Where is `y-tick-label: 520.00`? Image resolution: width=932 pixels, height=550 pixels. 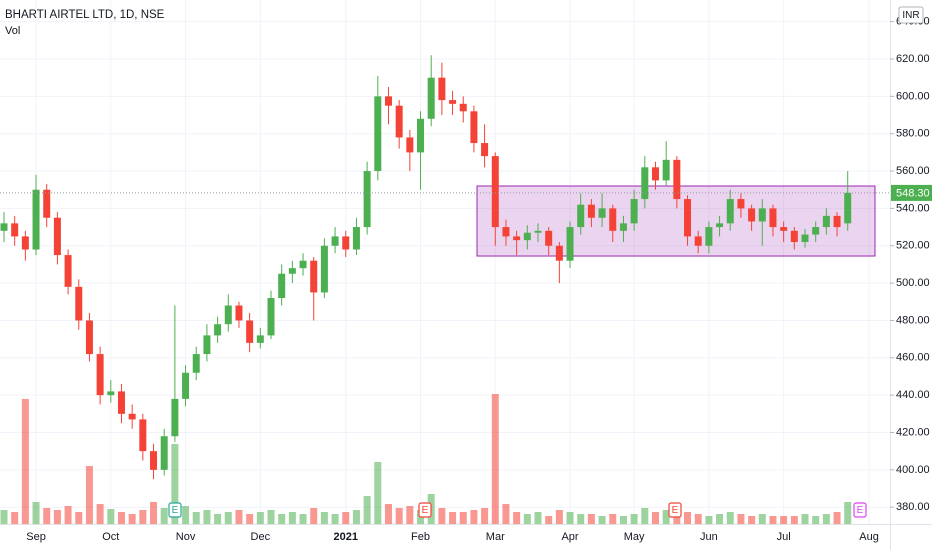
y-tick-label: 520.00 is located at coordinates (913, 246).